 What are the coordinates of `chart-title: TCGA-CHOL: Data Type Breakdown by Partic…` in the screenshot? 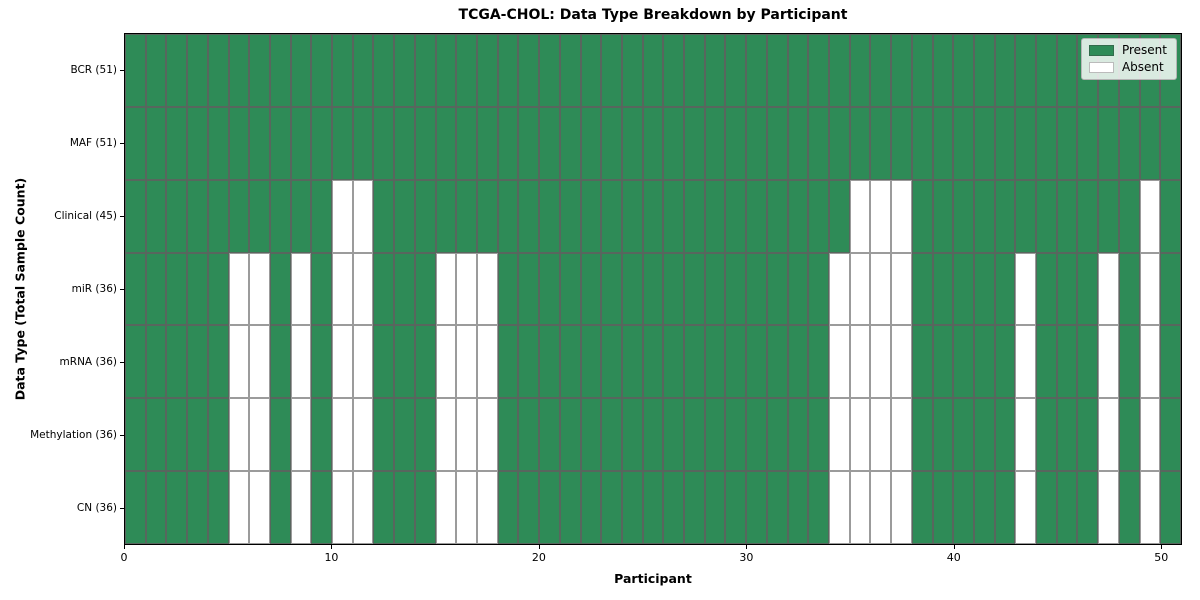 It's located at (653, 15).